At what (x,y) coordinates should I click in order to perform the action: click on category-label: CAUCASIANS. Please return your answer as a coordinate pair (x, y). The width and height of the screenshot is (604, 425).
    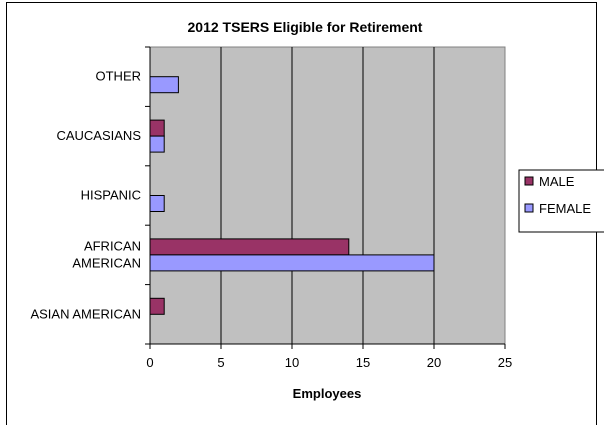
    Looking at the image, I should click on (98, 135).